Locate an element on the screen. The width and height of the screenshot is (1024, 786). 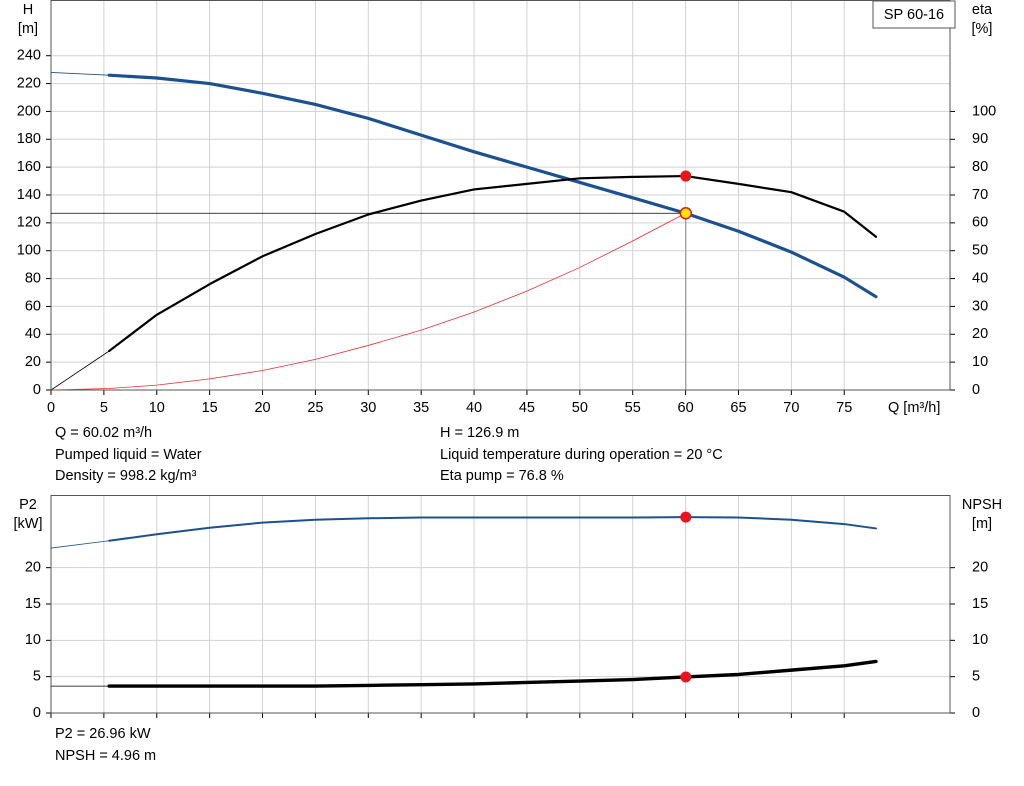
y-tick-label: 140 is located at coordinates (29, 195).